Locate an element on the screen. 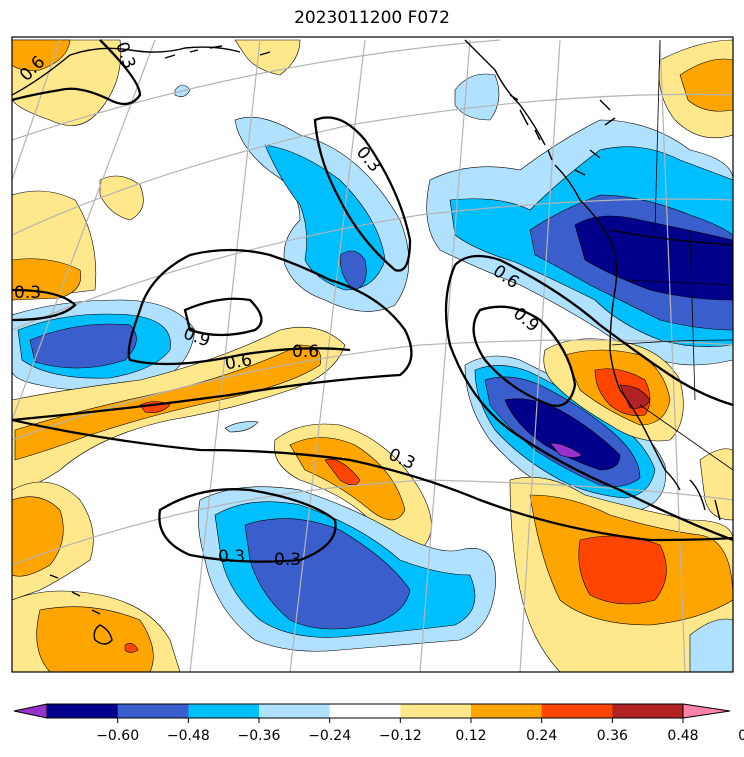 The height and width of the screenshot is (757, 744). colorbar-tick-label: 0.24 is located at coordinates (541, 736).